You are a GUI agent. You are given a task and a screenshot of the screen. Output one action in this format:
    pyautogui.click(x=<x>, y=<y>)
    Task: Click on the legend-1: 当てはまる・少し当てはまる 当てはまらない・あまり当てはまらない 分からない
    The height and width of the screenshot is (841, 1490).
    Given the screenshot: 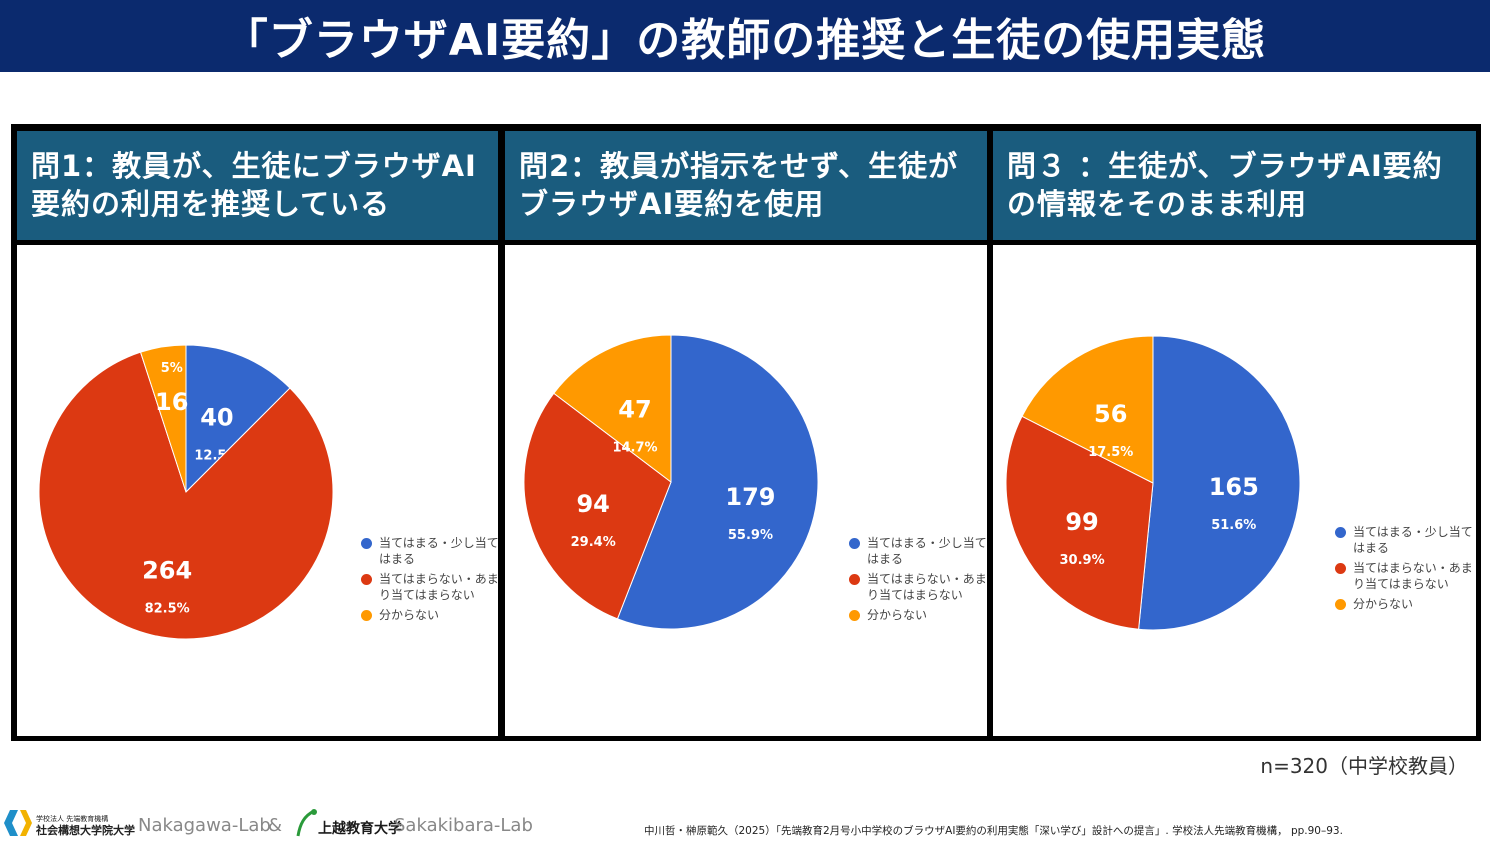 What is the action you would take?
    pyautogui.click(x=431, y=581)
    